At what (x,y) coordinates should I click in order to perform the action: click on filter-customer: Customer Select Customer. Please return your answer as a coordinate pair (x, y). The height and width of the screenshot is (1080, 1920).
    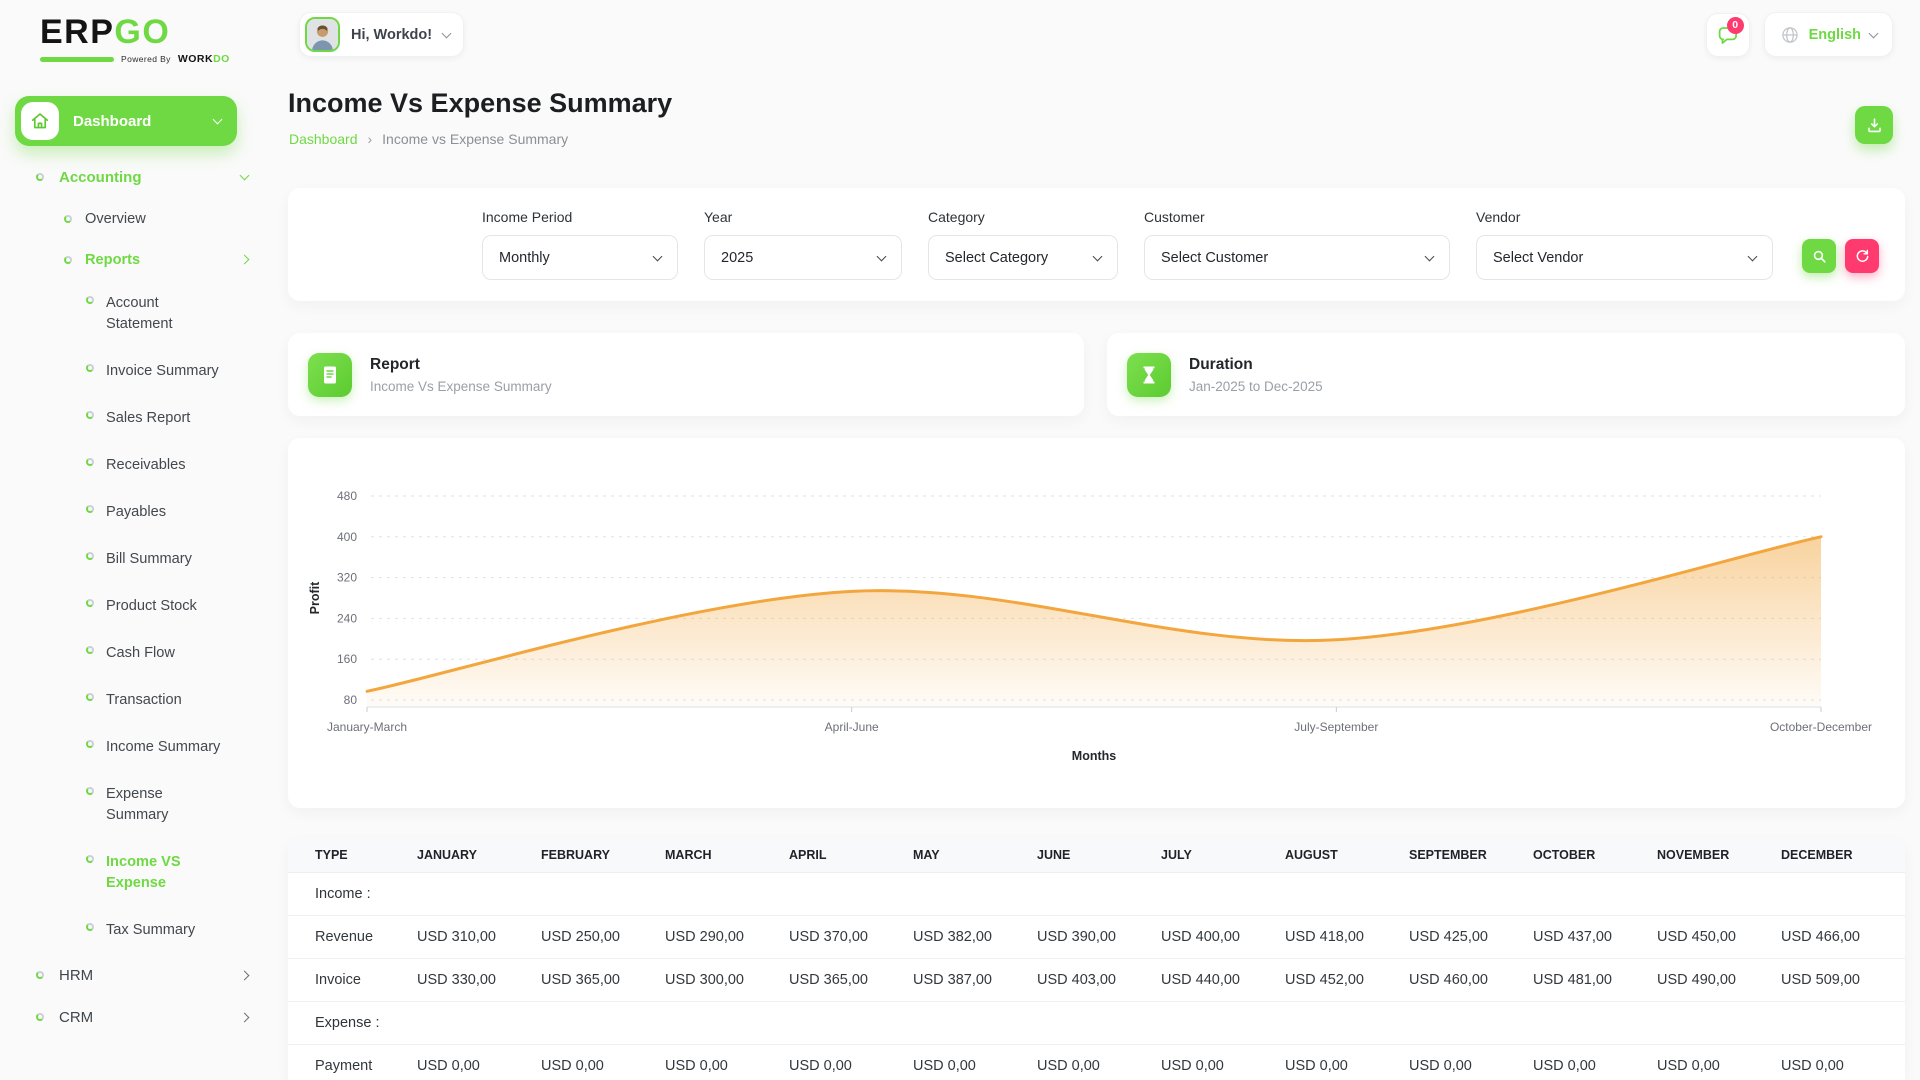
    Looking at the image, I should click on (1297, 244).